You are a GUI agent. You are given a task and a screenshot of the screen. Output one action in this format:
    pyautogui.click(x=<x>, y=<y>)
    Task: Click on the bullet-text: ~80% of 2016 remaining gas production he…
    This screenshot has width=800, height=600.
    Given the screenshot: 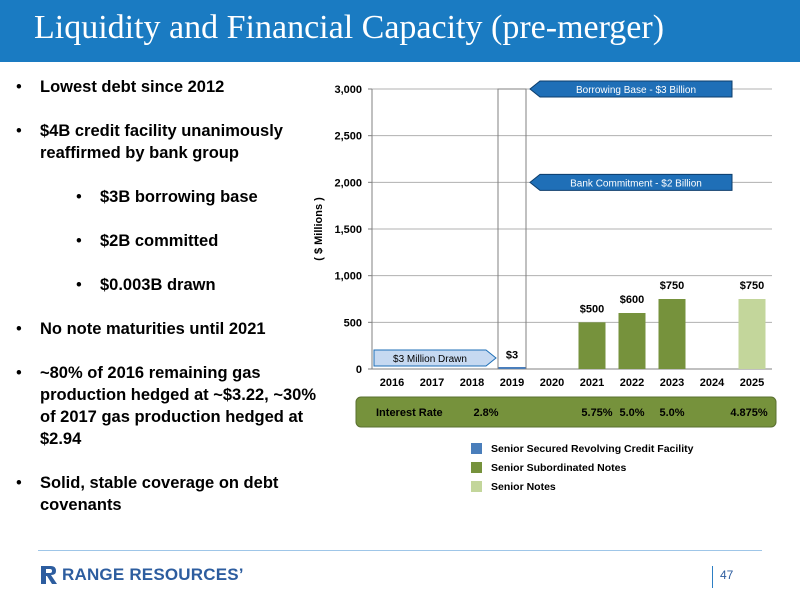 What is the action you would take?
    pyautogui.click(x=178, y=406)
    